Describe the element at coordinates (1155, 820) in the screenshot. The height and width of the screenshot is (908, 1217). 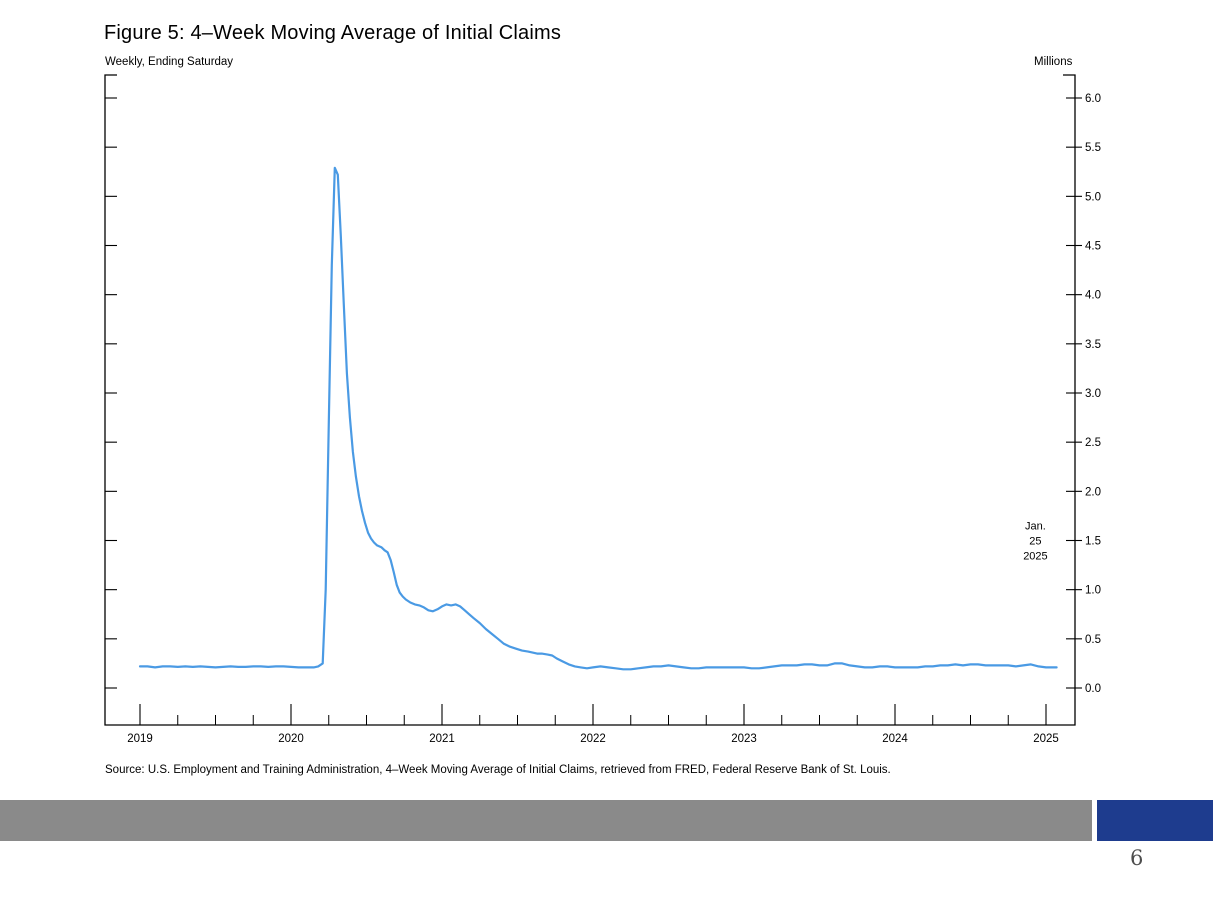
I see `footer-blue-bar` at that location.